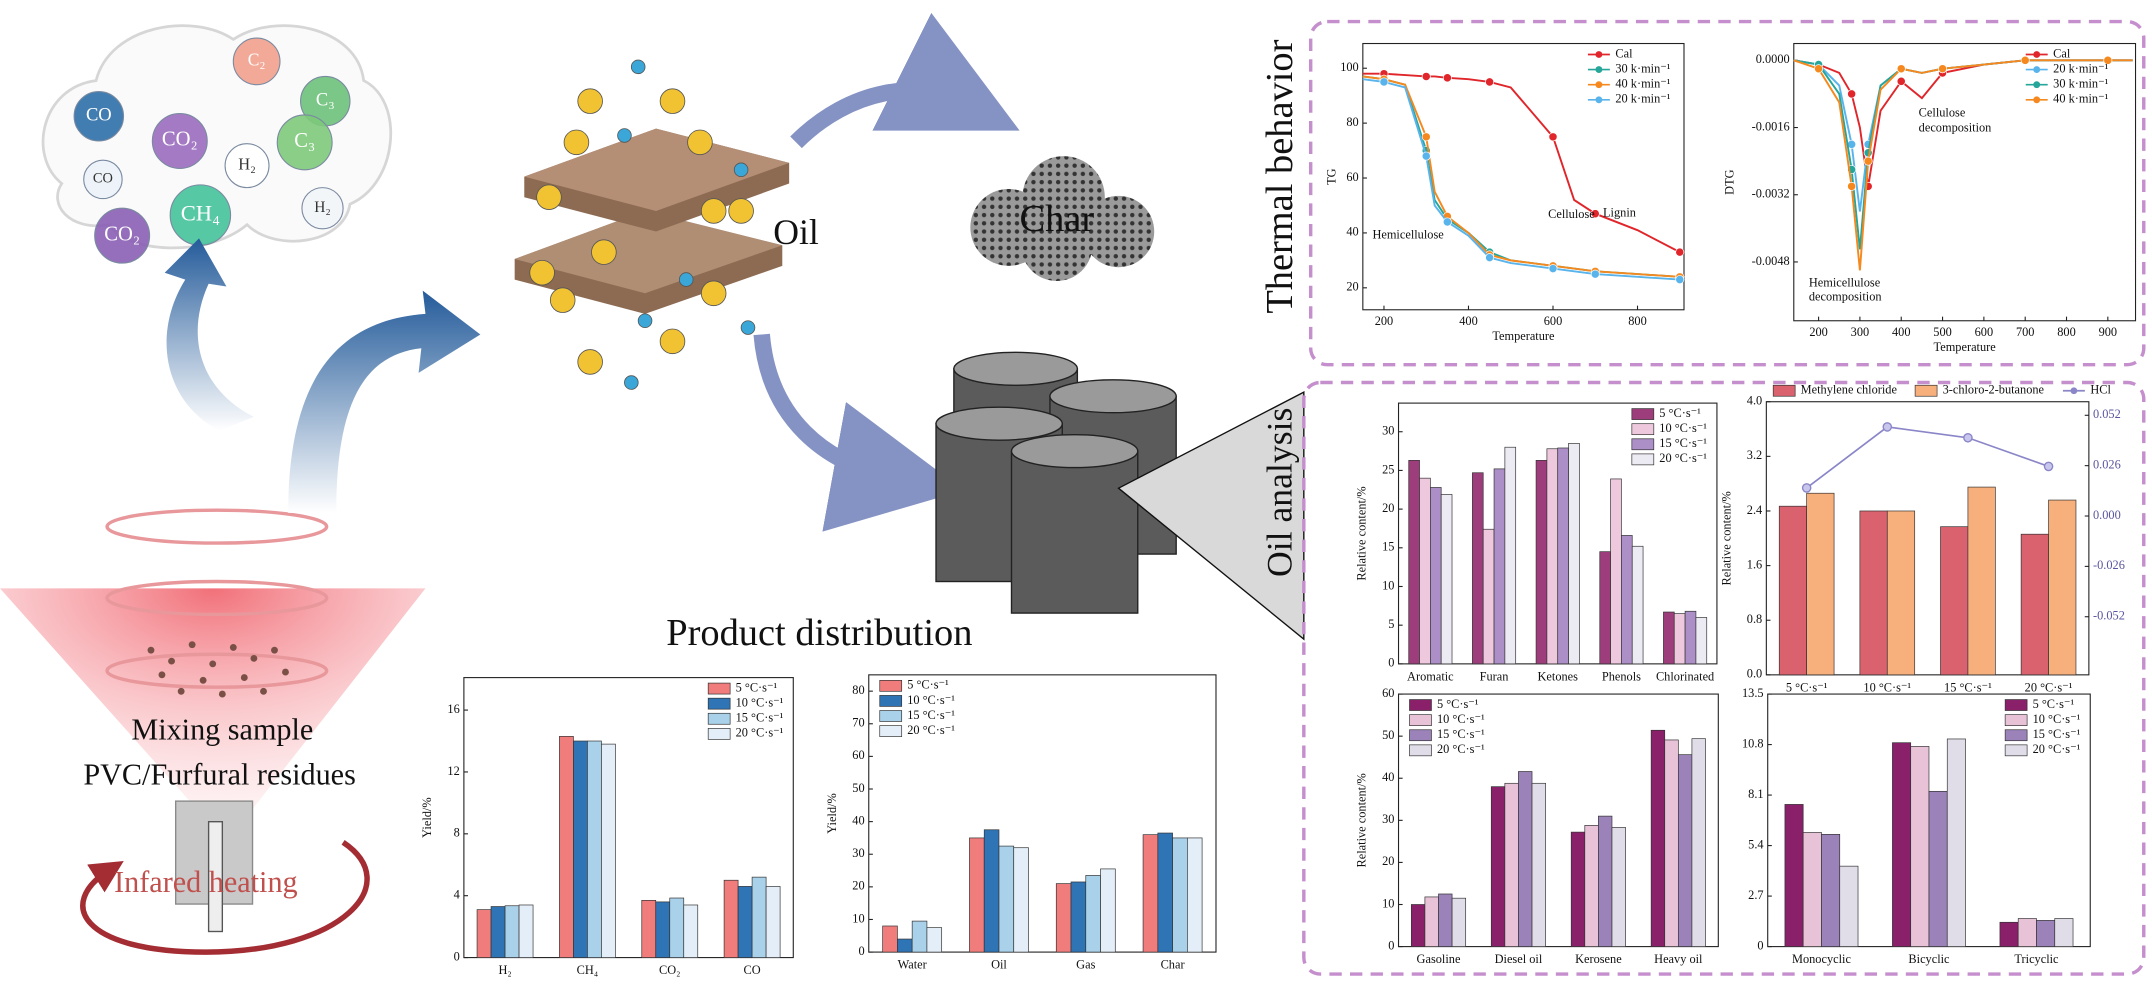 This screenshot has height=986, width=2152. Describe the element at coordinates (1753, 743) in the screenshot. I see `y-tick-label: 10.8` at that location.